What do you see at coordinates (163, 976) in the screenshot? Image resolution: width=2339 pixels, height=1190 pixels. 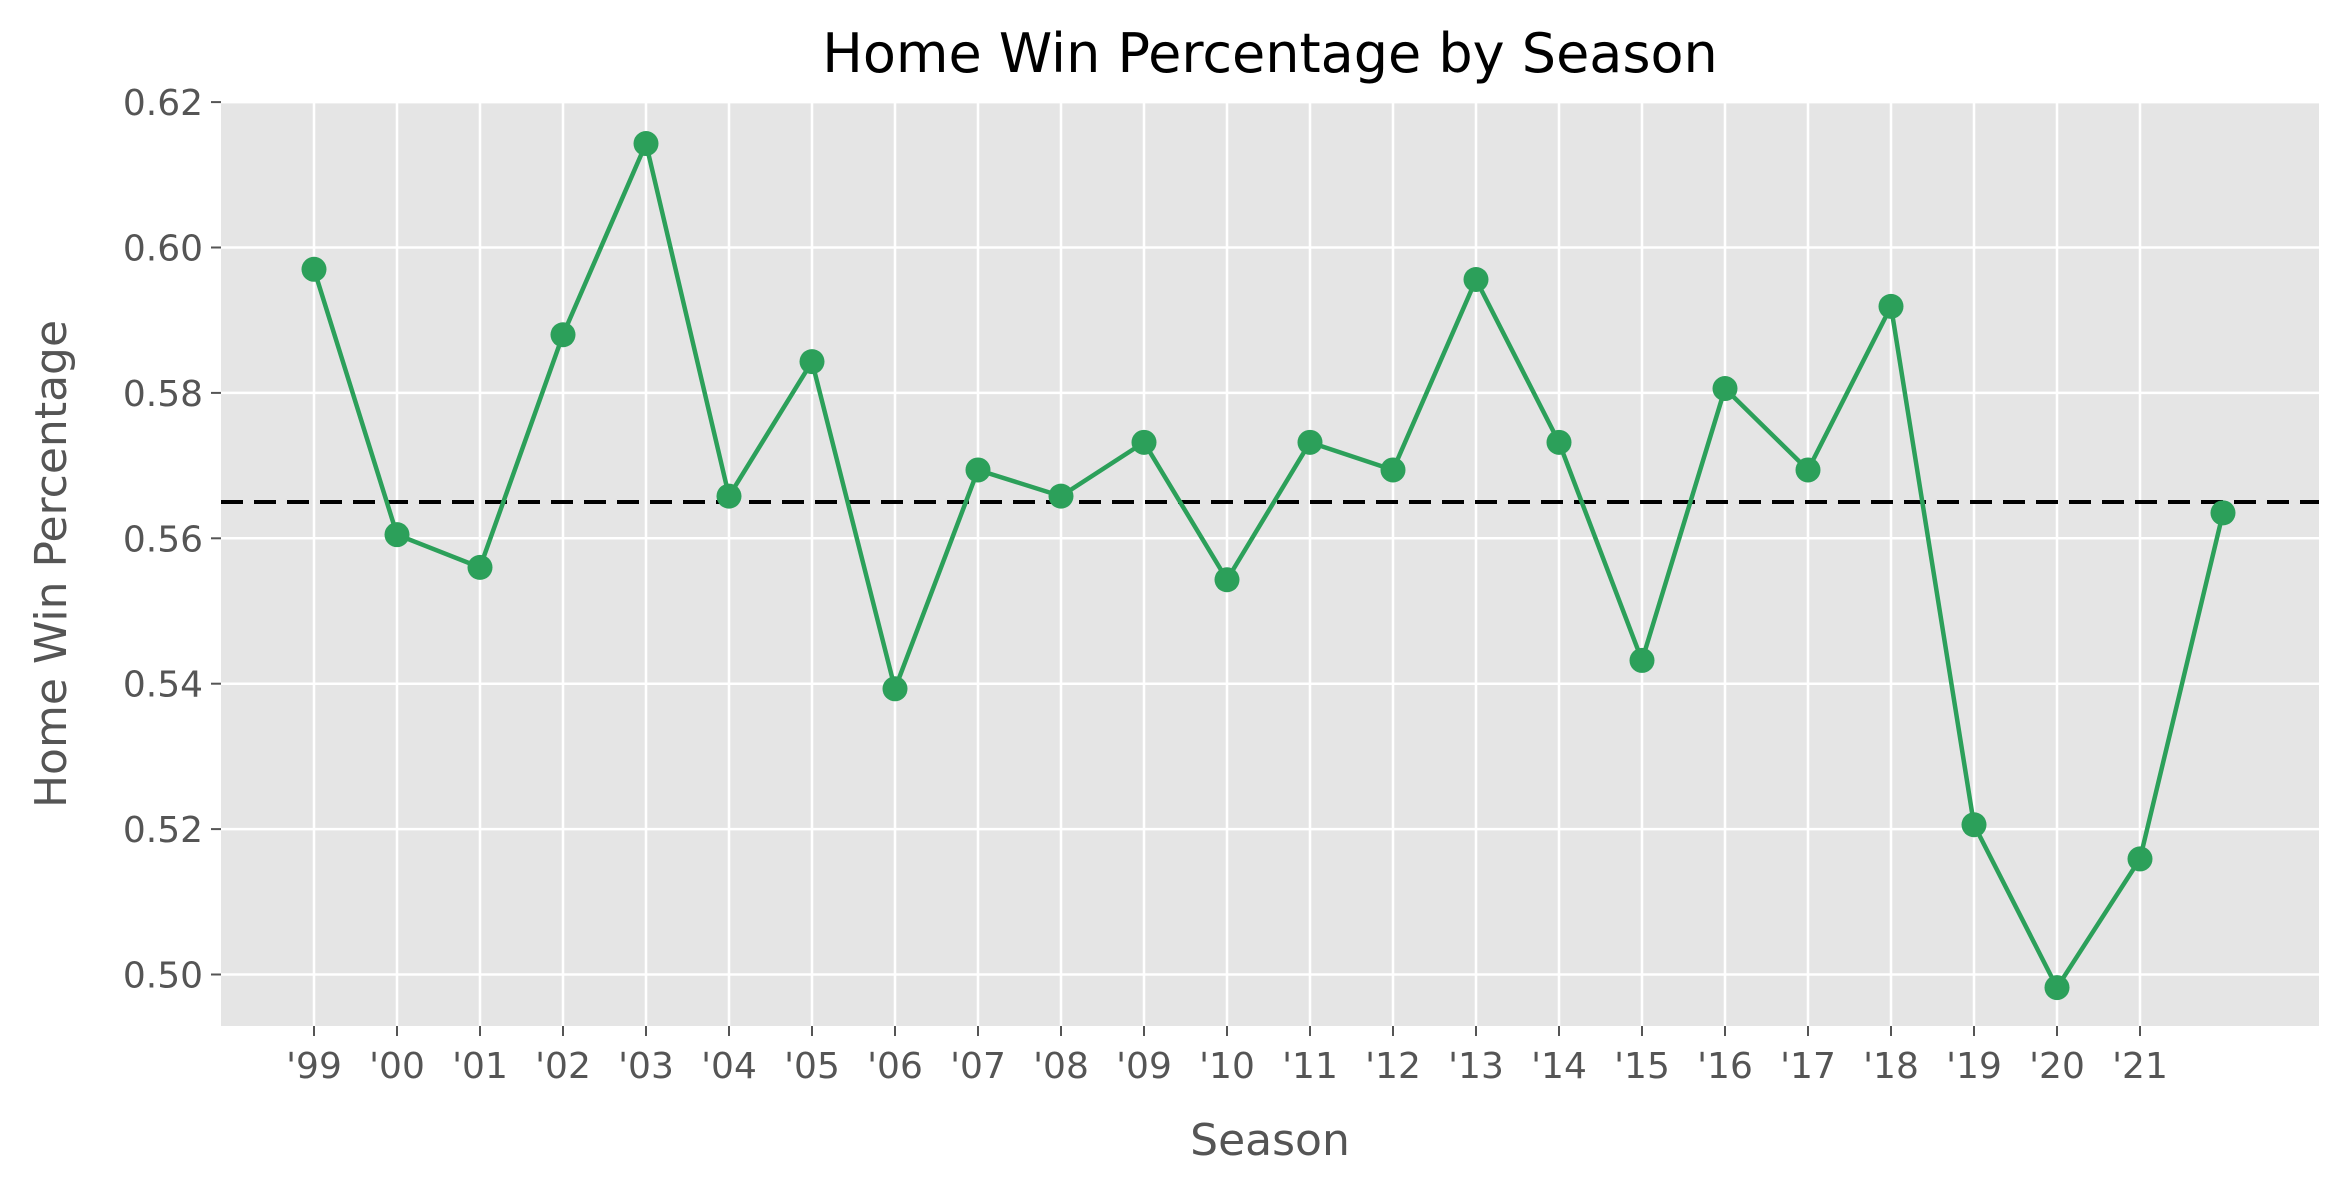 I see `y-tick-label: 0.50` at bounding box center [163, 976].